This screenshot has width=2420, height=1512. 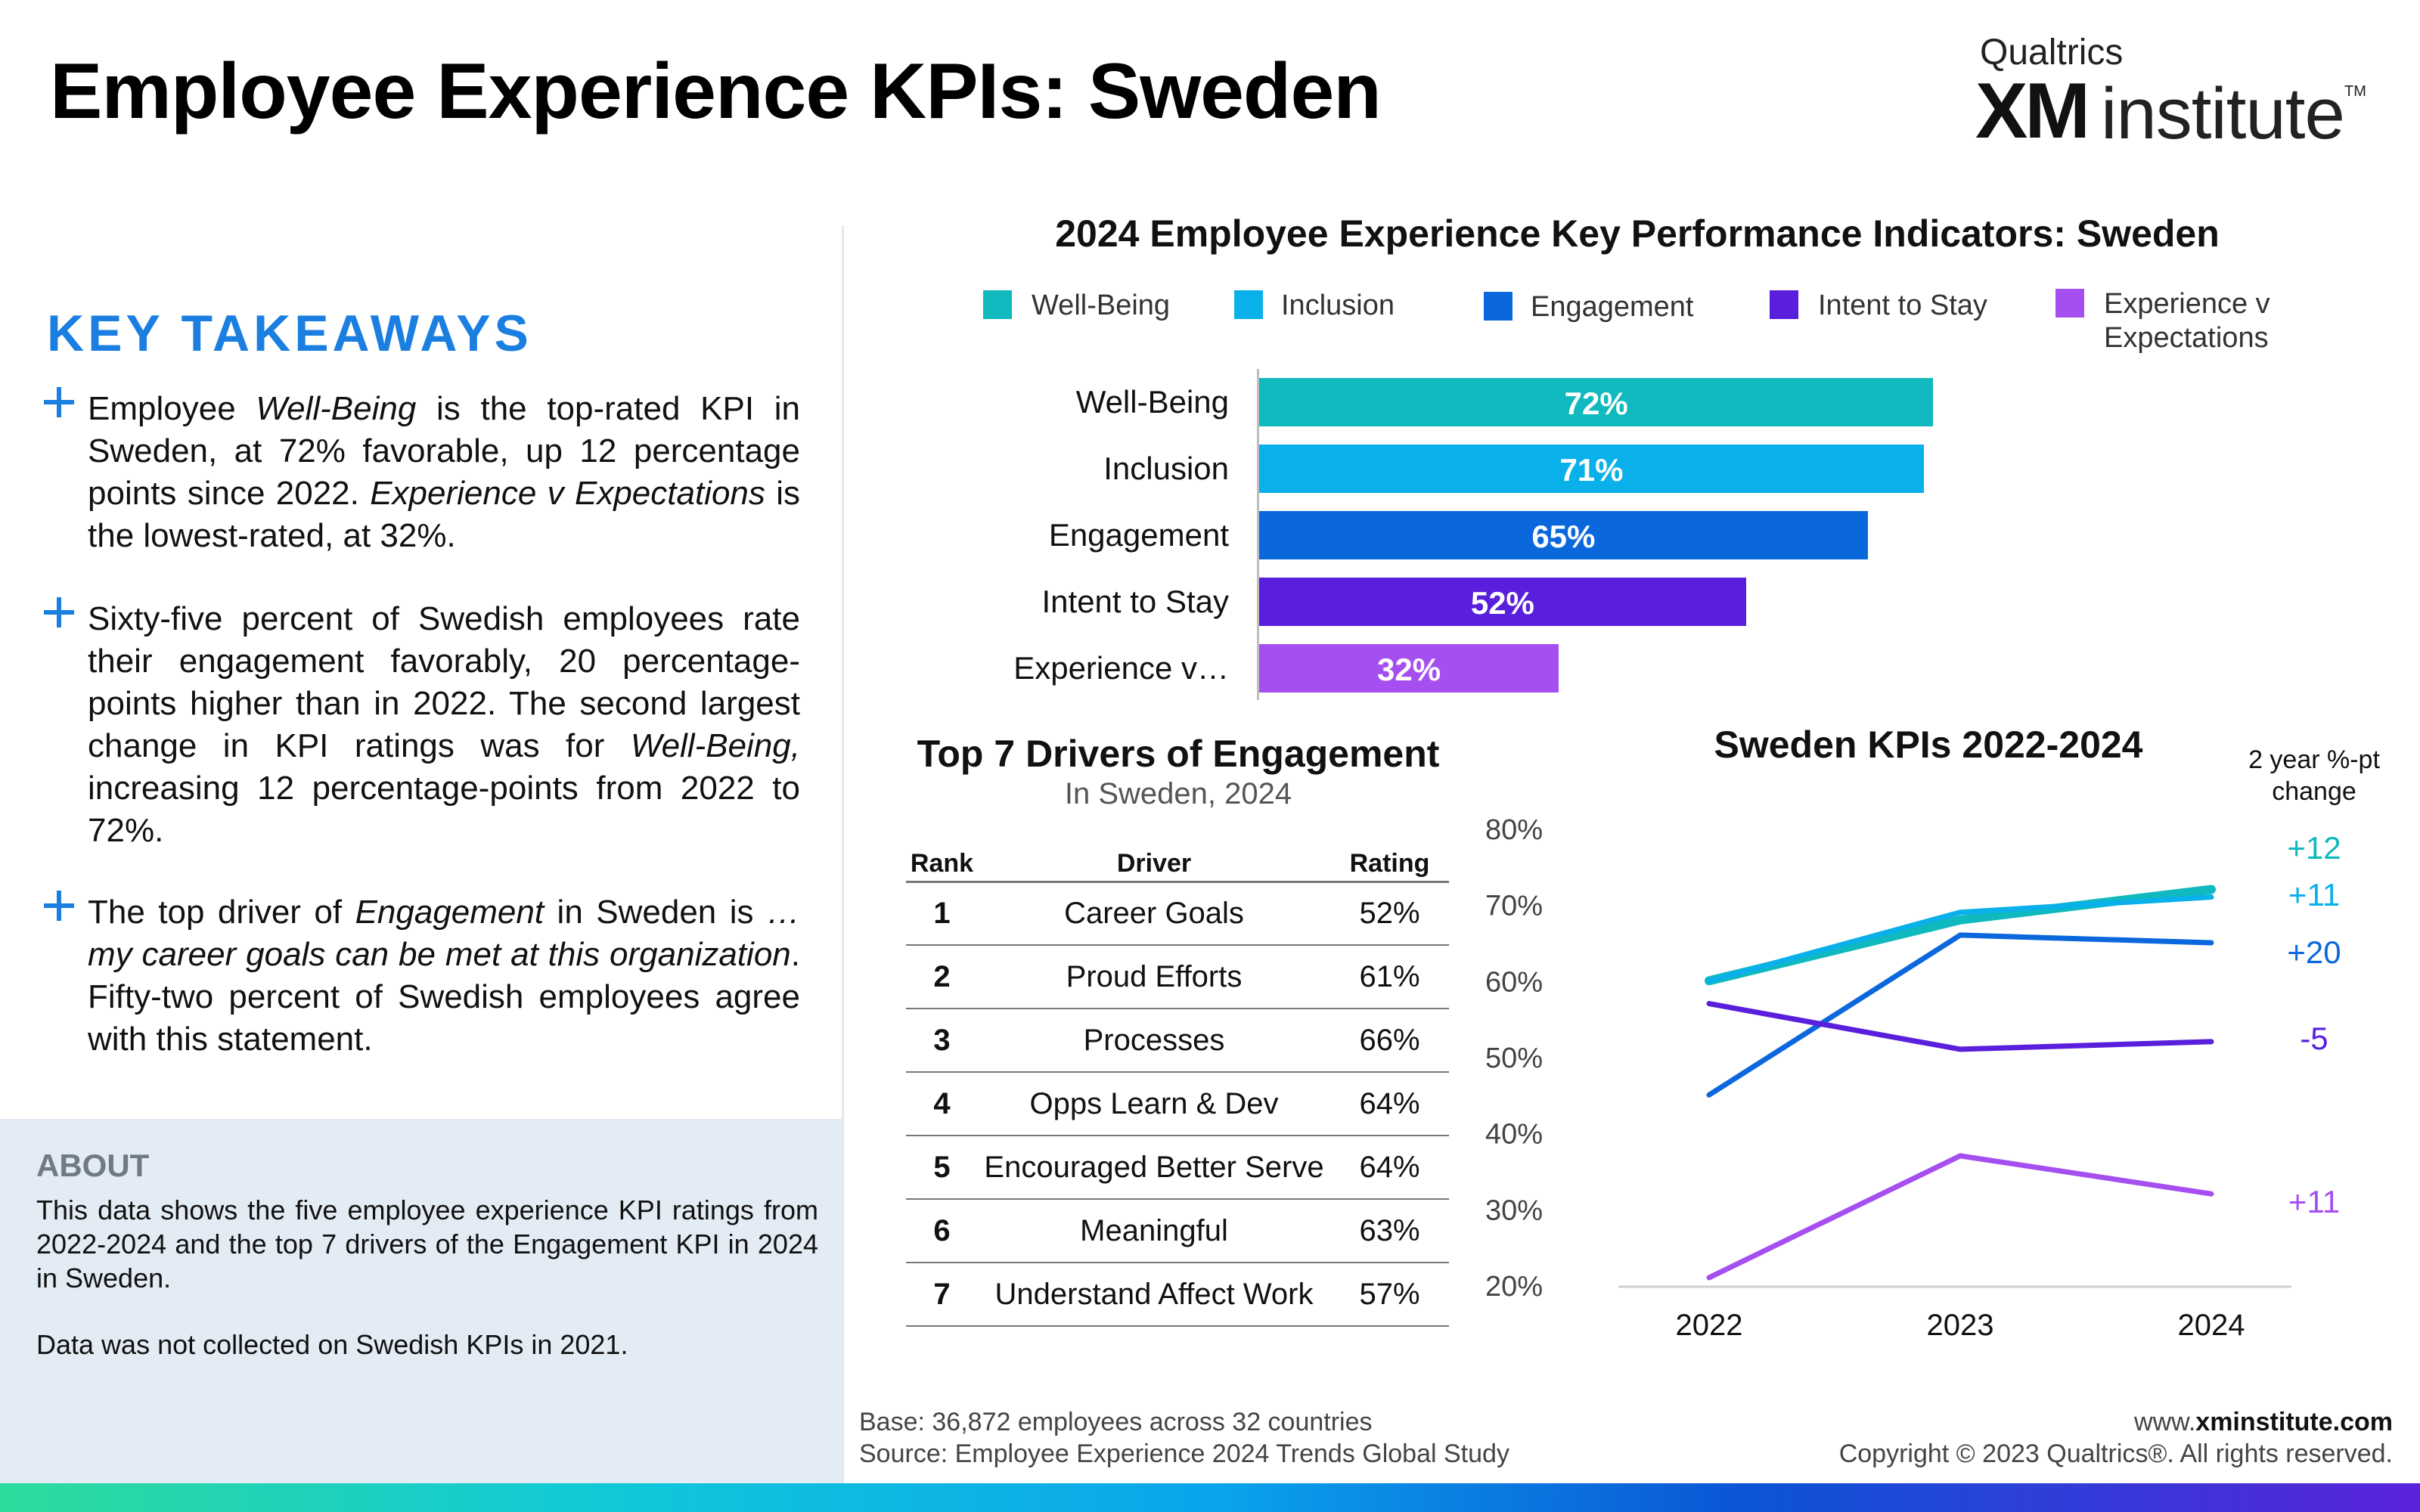 I want to click on about-title: ABOUT, so click(x=93, y=1165).